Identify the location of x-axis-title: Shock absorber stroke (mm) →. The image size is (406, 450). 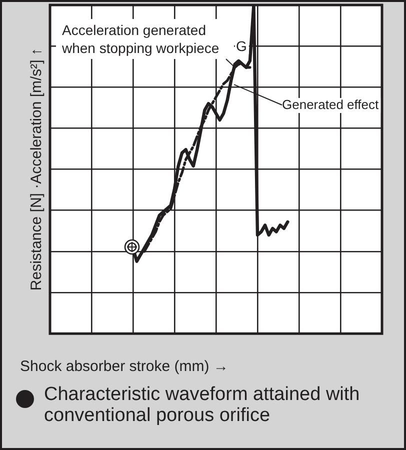
(124, 366).